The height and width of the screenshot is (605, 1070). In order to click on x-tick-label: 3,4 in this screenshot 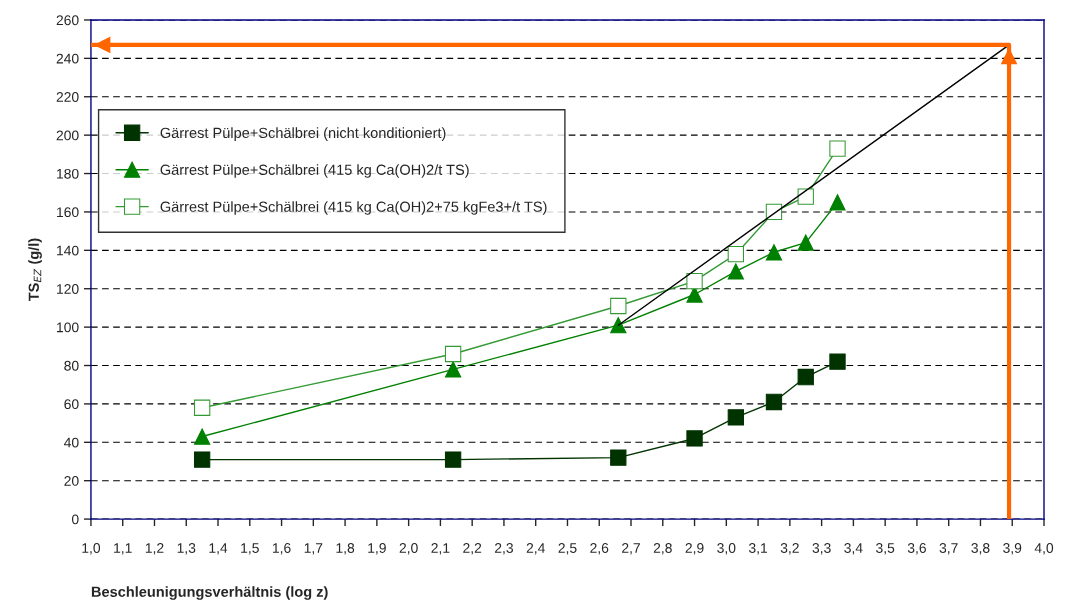, I will do `click(853, 549)`.